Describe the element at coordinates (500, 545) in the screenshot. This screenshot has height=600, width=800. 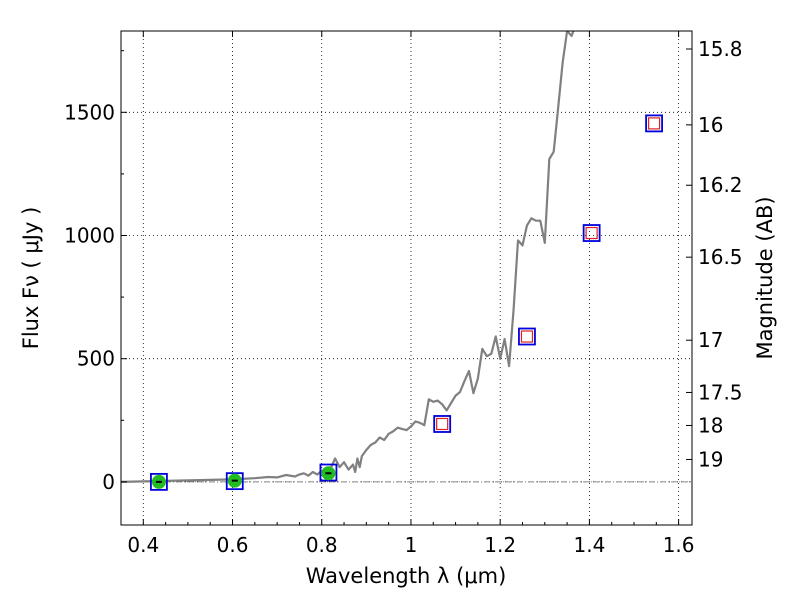
I see `x-tick-label: 1.2` at that location.